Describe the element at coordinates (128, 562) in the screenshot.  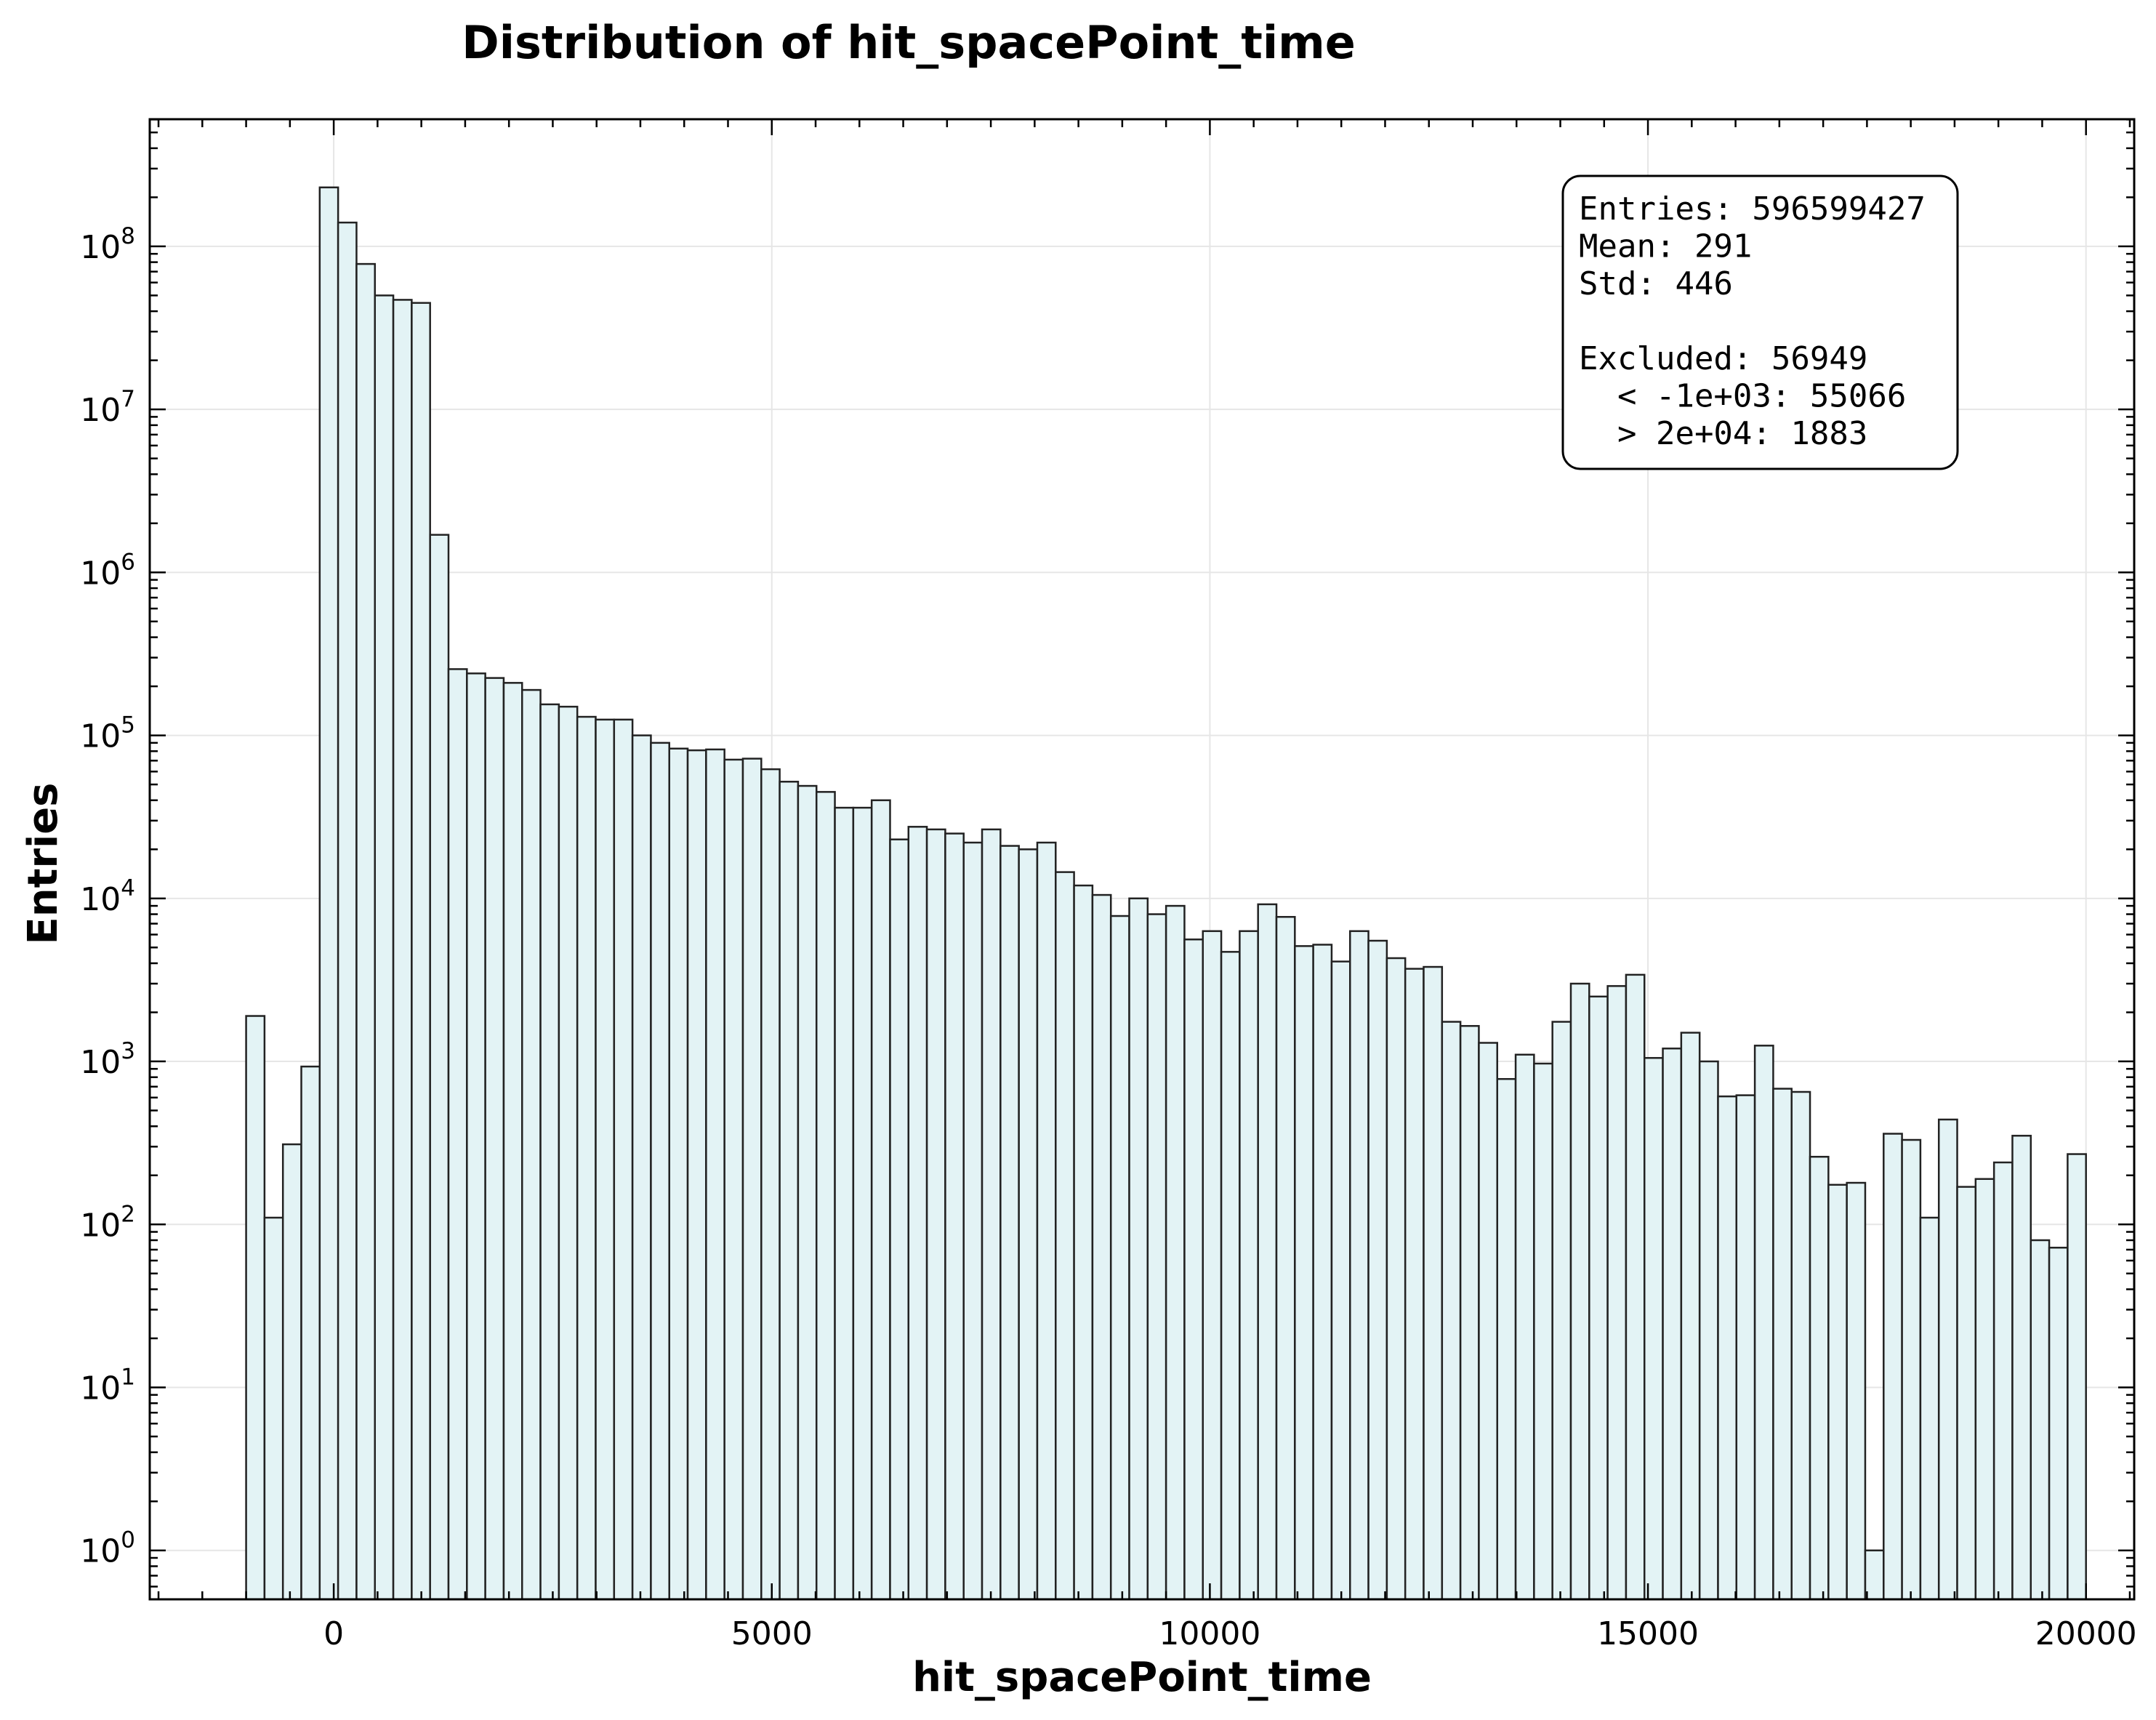
I see `y-tick-label-exponent: 6` at that location.